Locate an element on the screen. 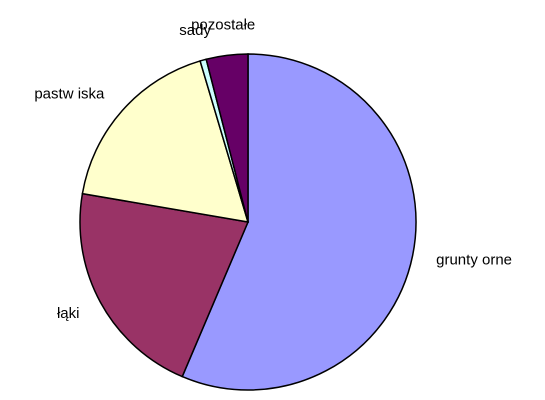 The height and width of the screenshot is (400, 545). slice-label: pastw iska is located at coordinates (69, 94).